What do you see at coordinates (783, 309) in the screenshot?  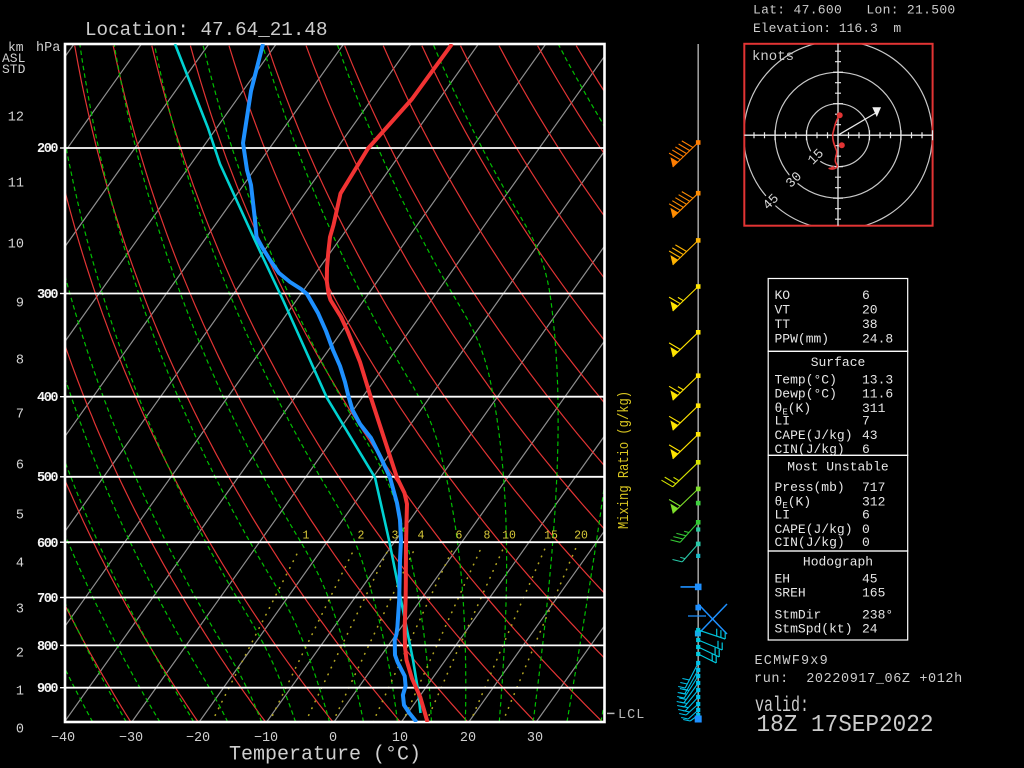 I see `svg-text: VT` at bounding box center [783, 309].